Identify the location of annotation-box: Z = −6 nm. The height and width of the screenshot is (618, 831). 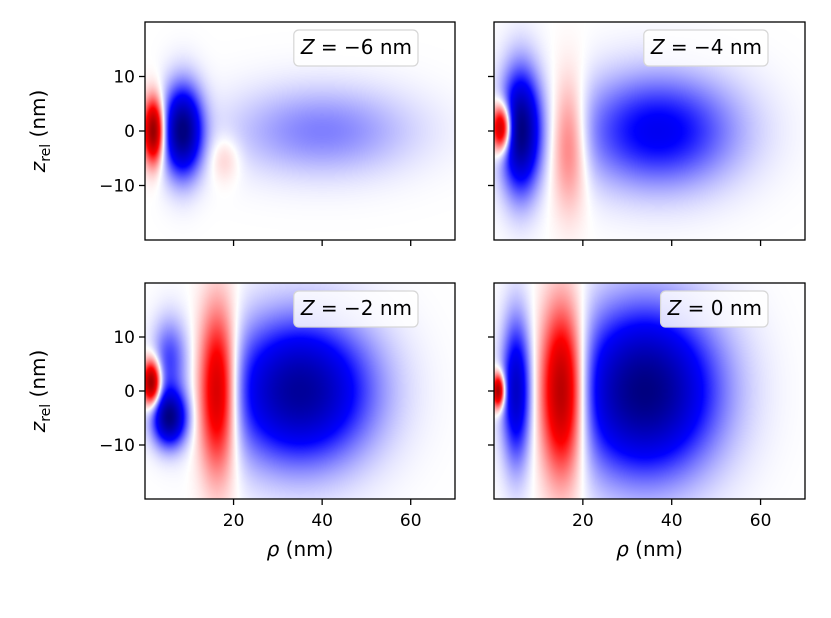
(356, 48).